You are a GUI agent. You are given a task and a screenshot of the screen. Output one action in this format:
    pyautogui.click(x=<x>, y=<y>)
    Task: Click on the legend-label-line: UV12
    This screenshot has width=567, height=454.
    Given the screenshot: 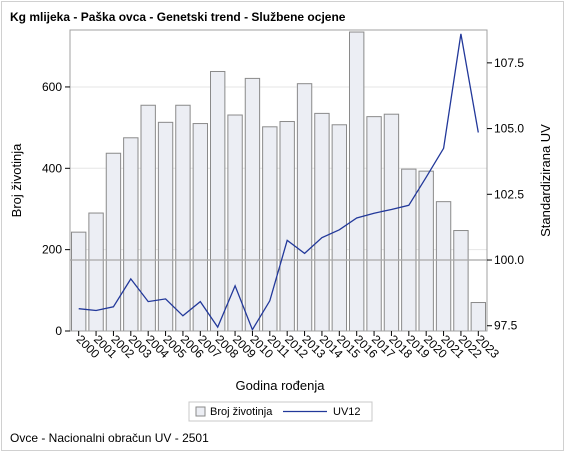 What is the action you would take?
    pyautogui.click(x=347, y=412)
    